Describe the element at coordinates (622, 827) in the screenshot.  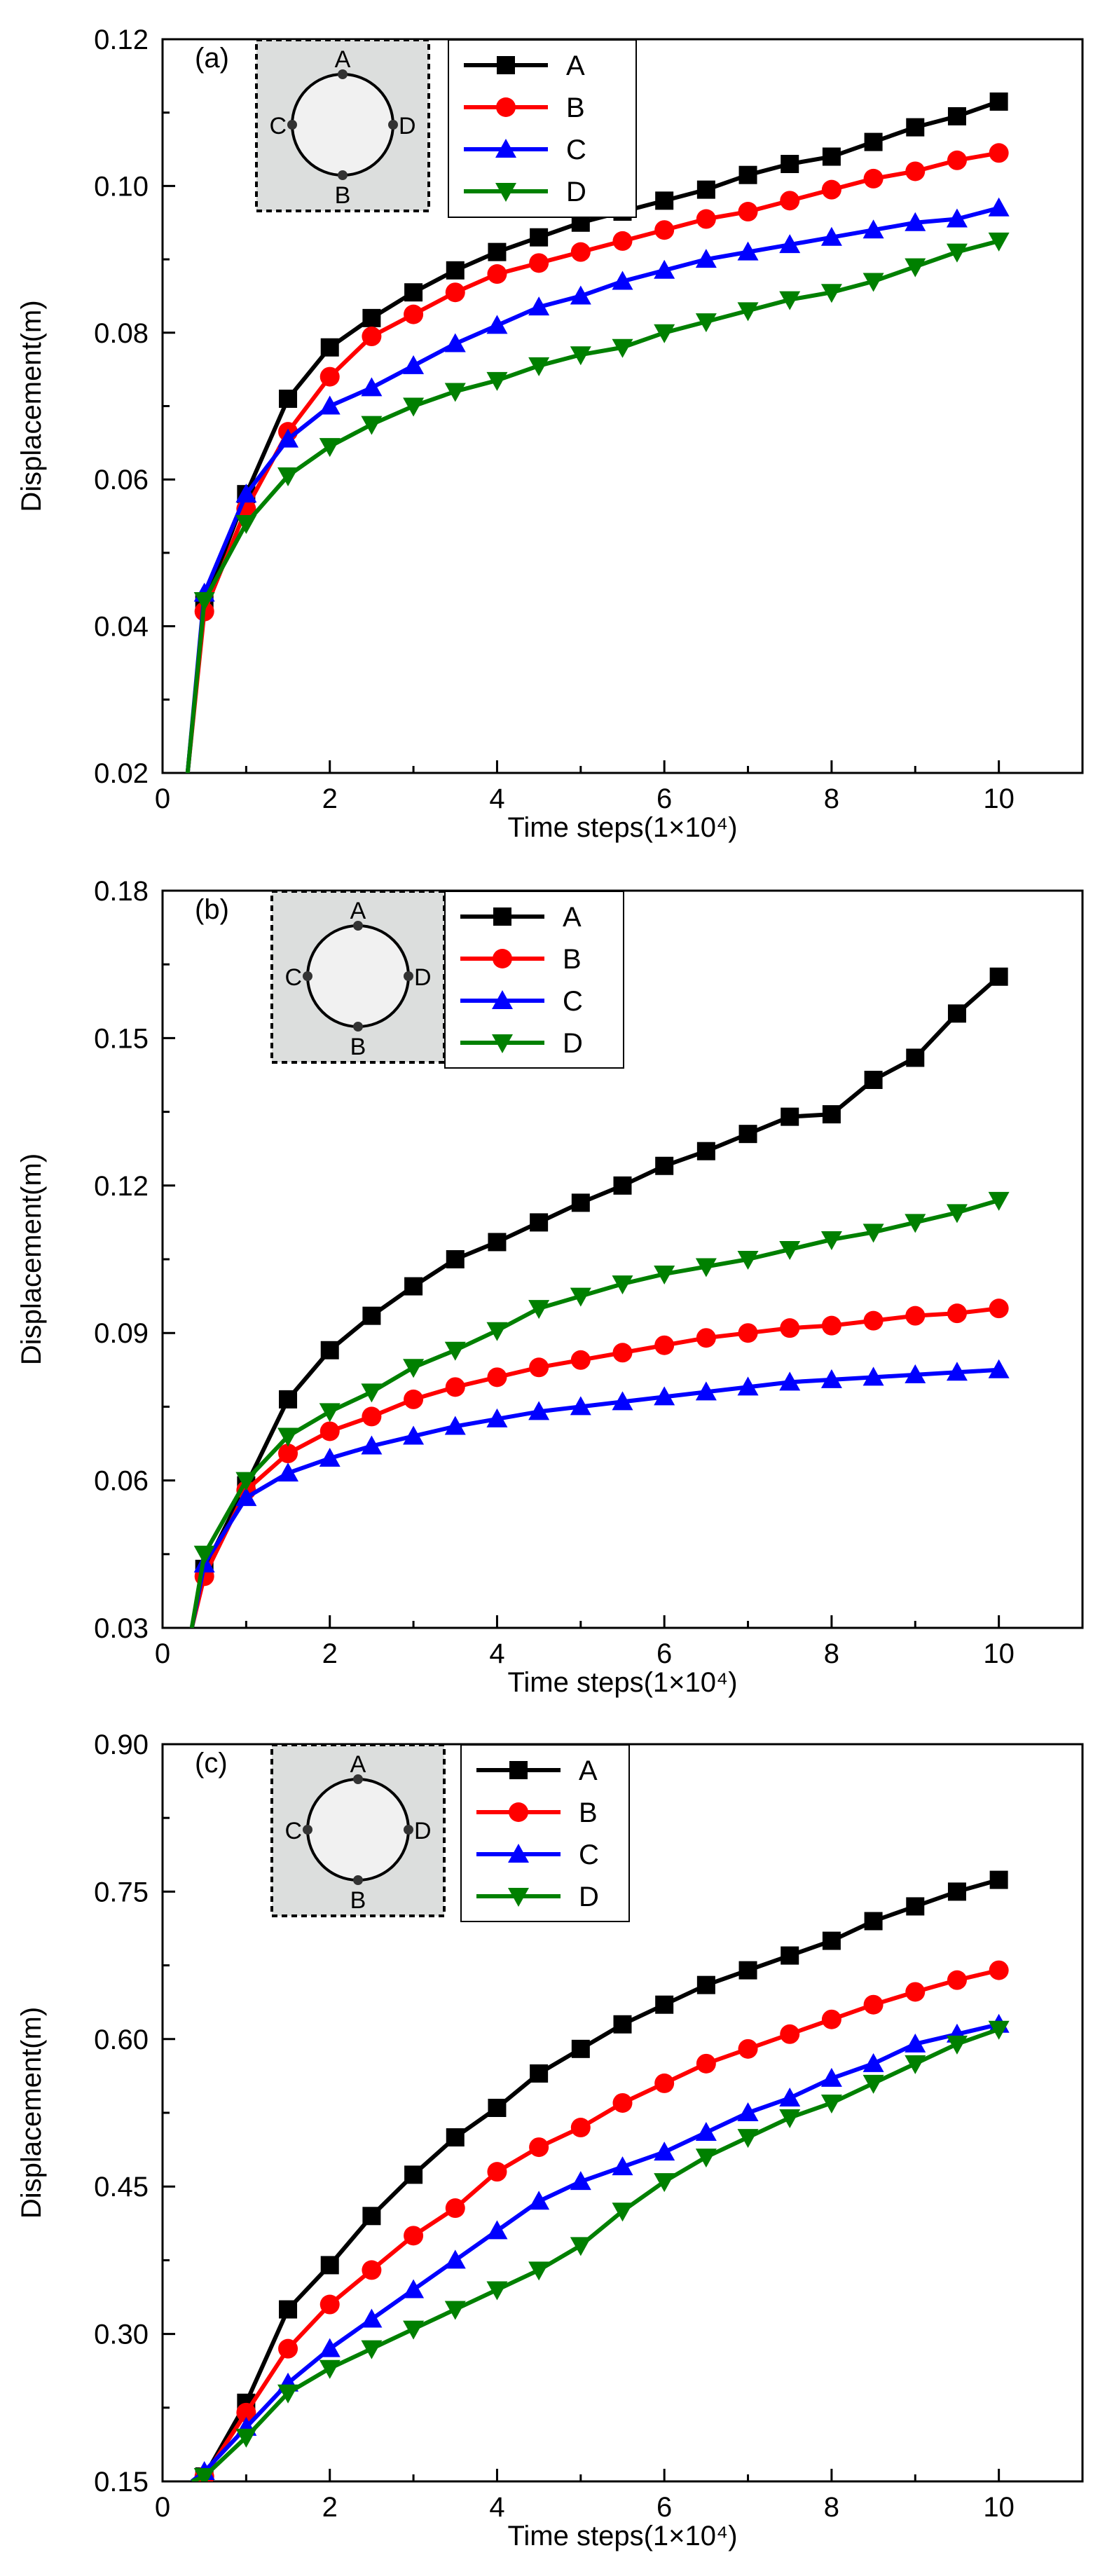
I see `x-axis-label: Time steps(1×10⁴)` at that location.